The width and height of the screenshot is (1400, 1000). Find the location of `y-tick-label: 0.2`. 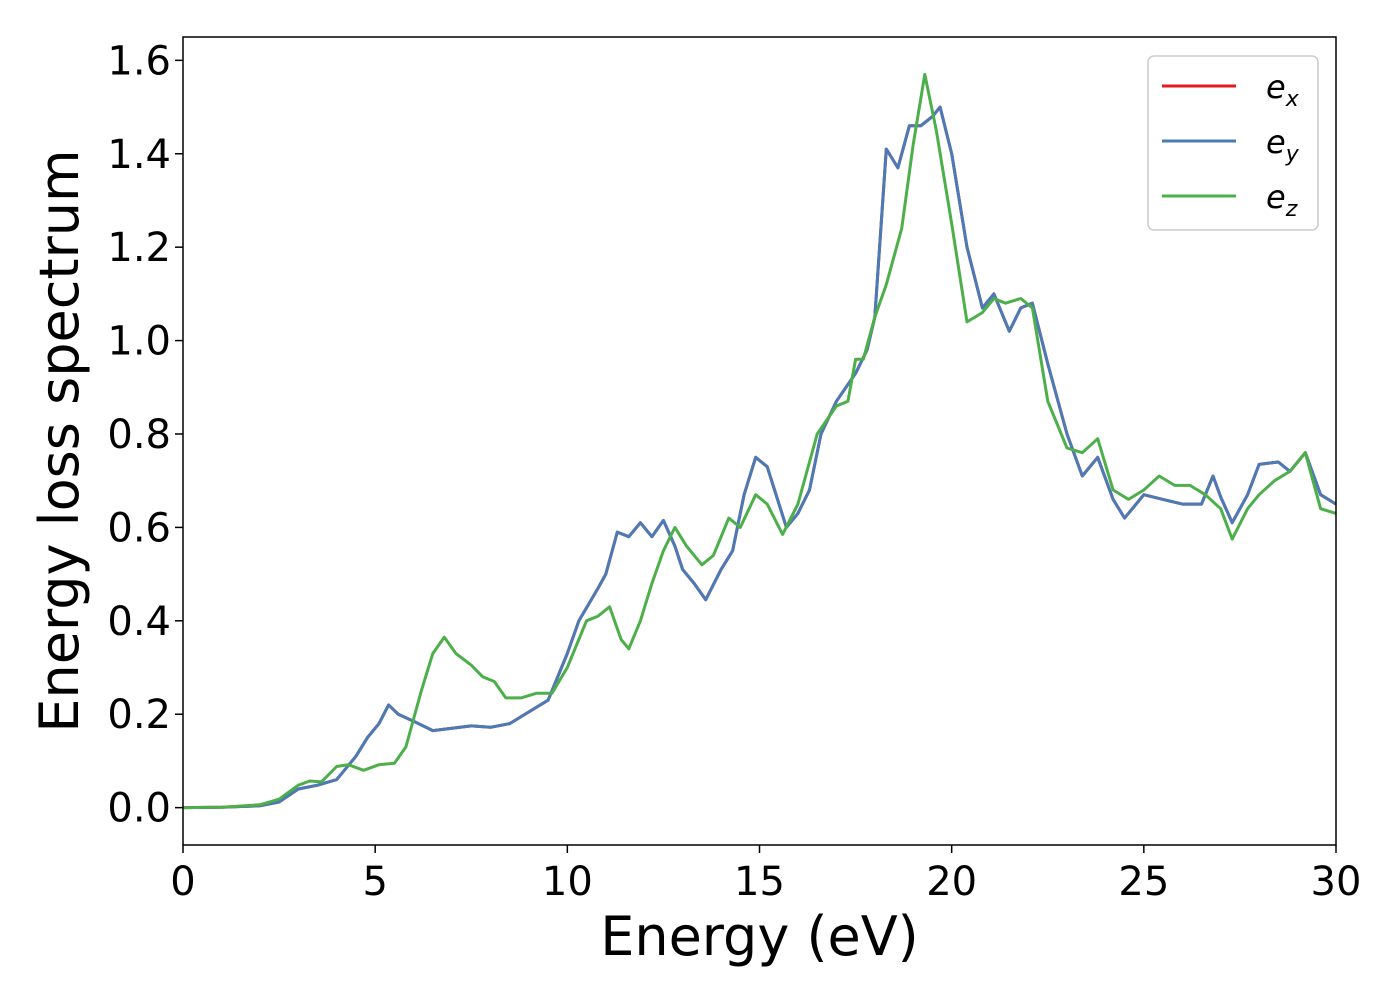

y-tick-label: 0.2 is located at coordinates (139, 715).